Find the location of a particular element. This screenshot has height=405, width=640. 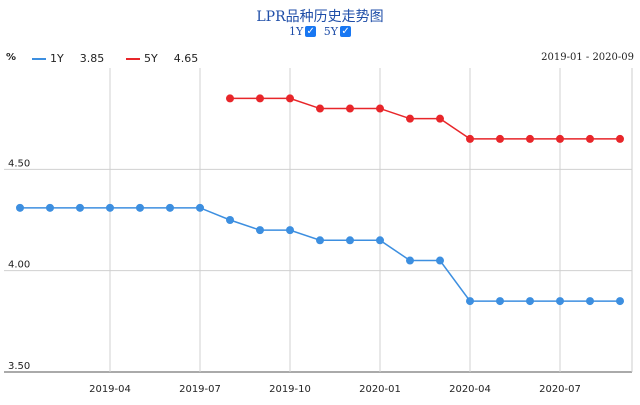

legend-1y-name: 1Y is located at coordinates (57, 58).